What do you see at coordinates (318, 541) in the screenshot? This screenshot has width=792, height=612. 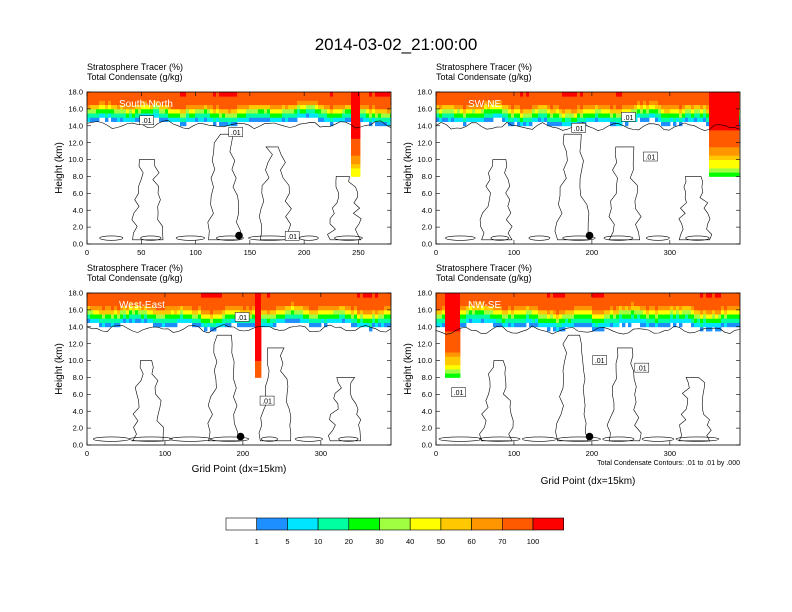 I see `colorbar-label: 10` at bounding box center [318, 541].